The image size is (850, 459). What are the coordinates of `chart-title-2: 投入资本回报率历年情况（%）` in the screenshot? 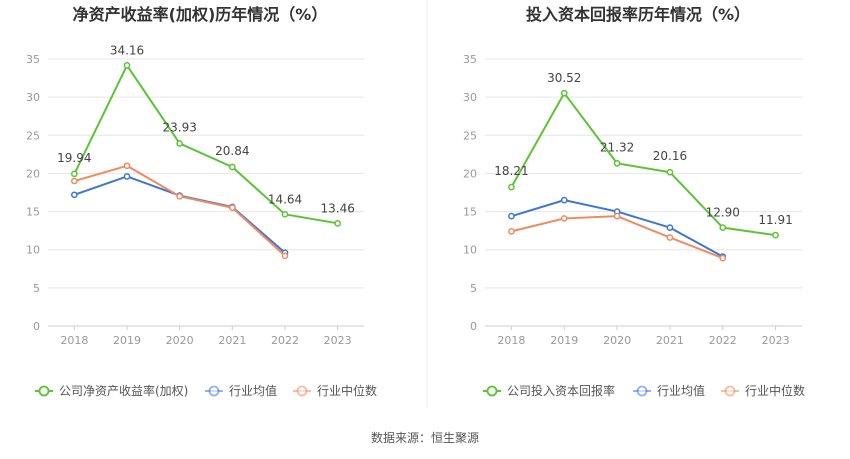 It's located at (638, 14).